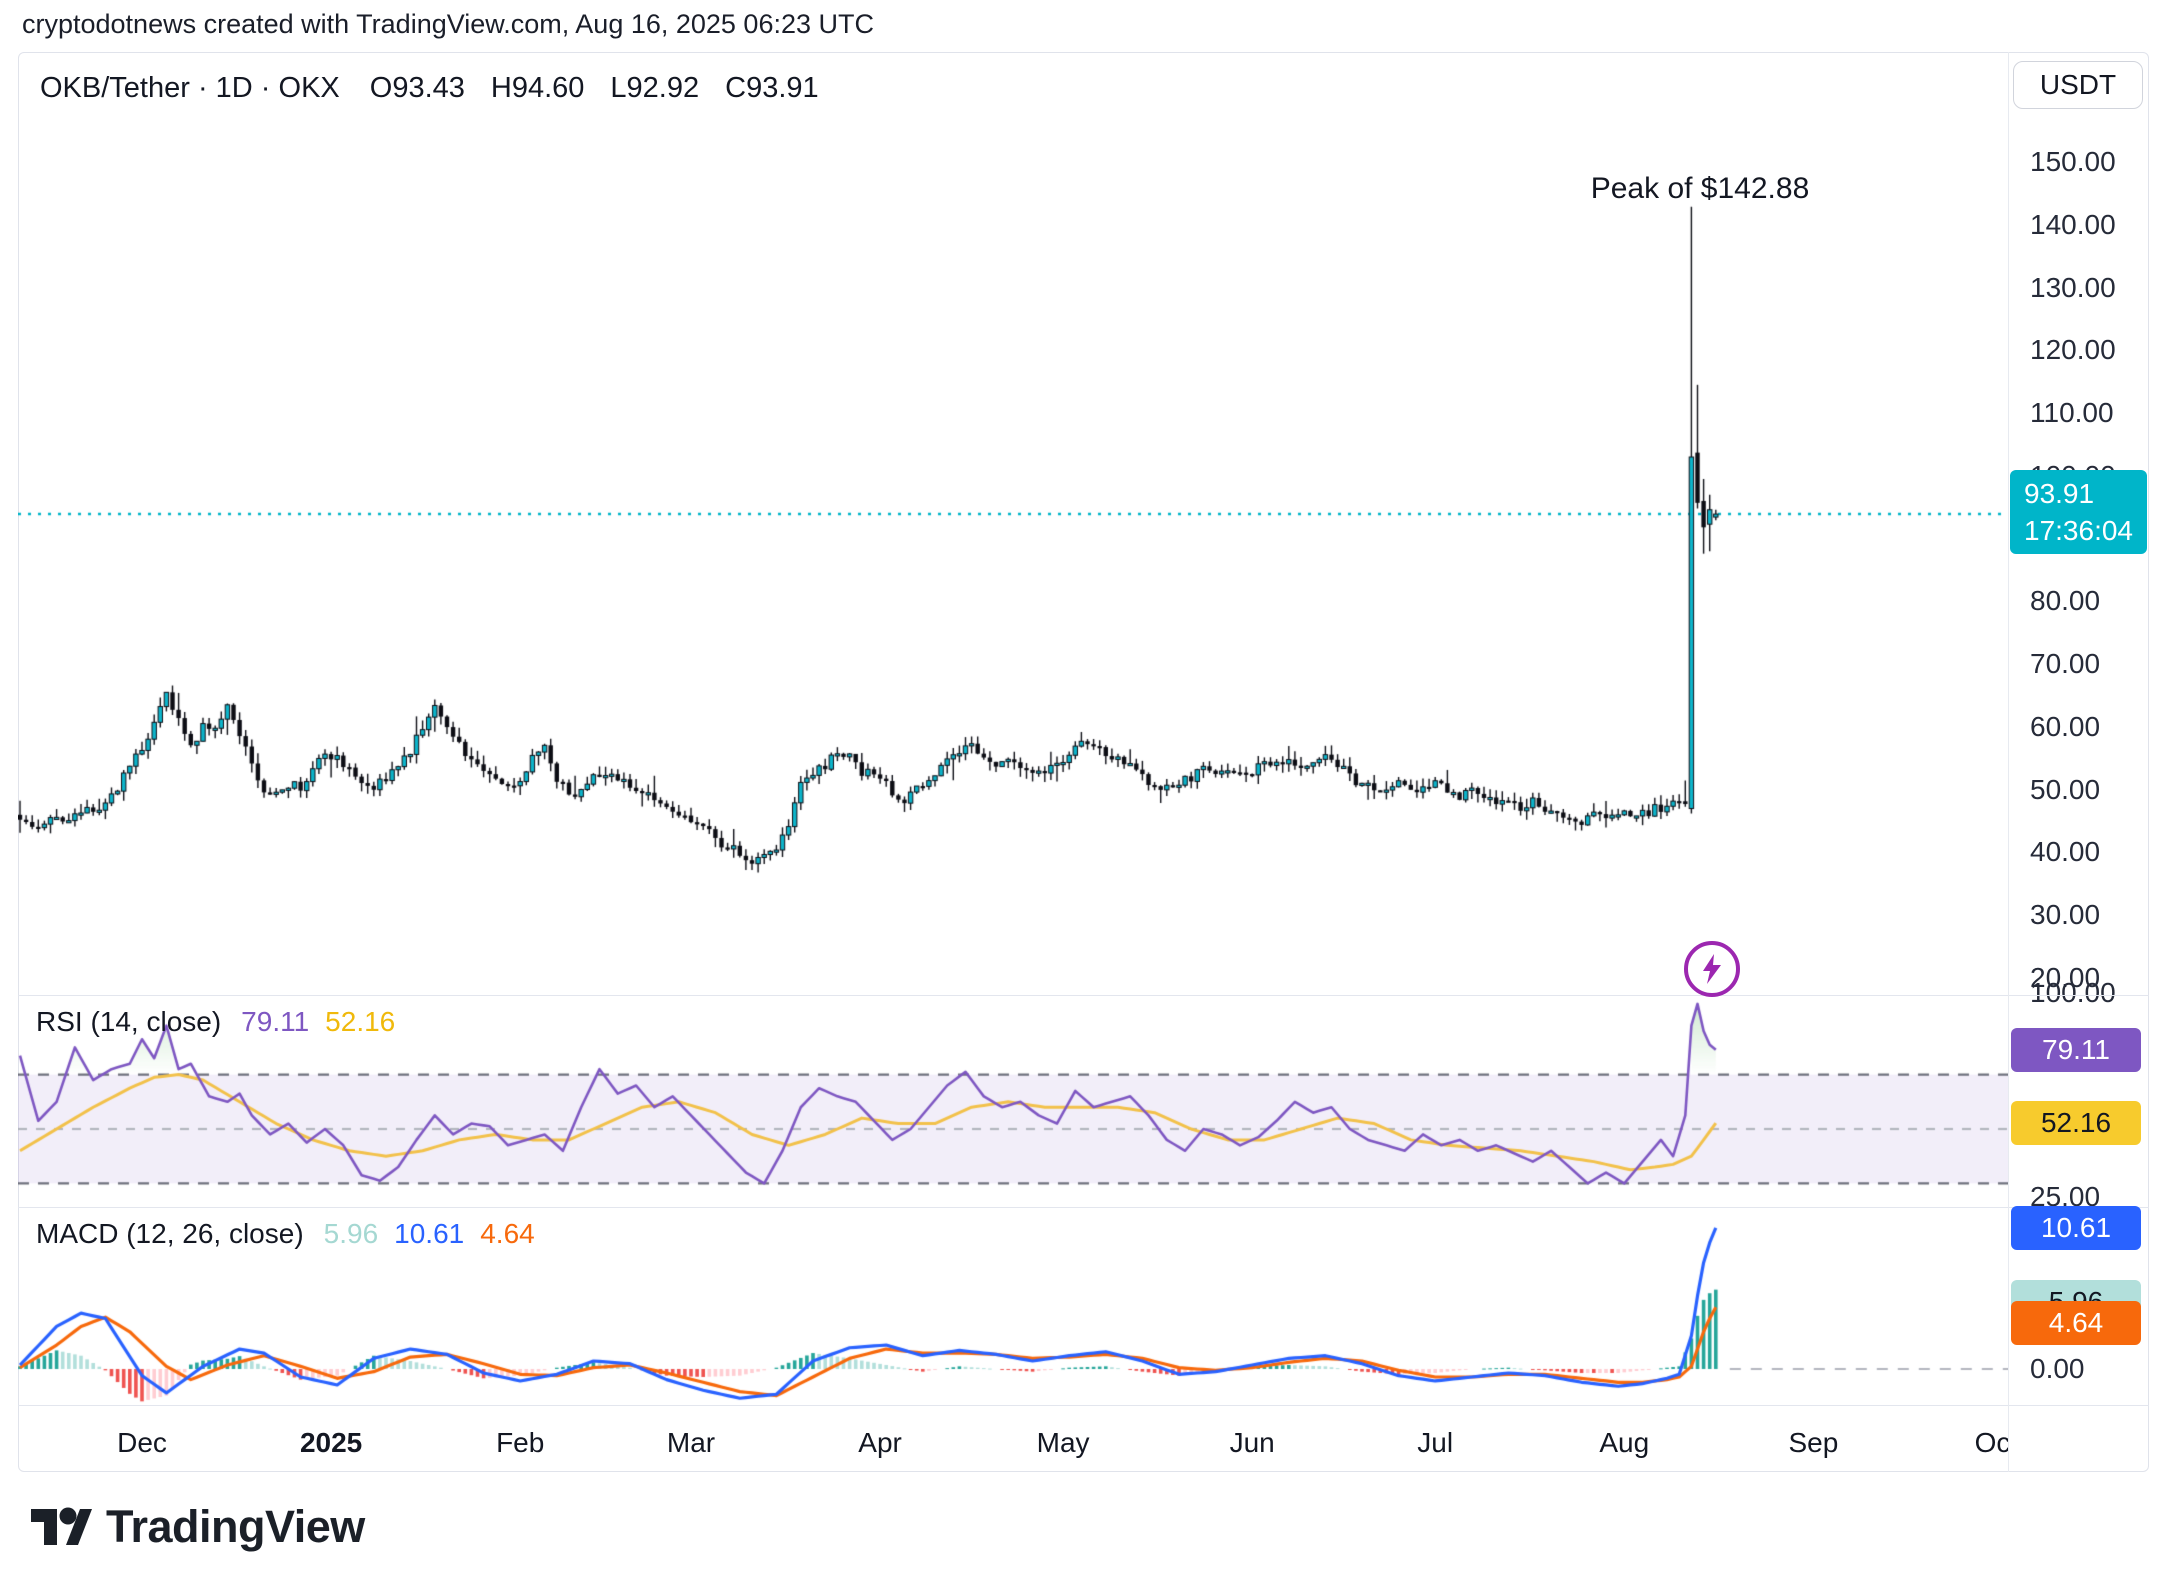 This screenshot has width=2168, height=1592. What do you see at coordinates (1252, 1442) in the screenshot?
I see `time-axis-label: Jun` at bounding box center [1252, 1442].